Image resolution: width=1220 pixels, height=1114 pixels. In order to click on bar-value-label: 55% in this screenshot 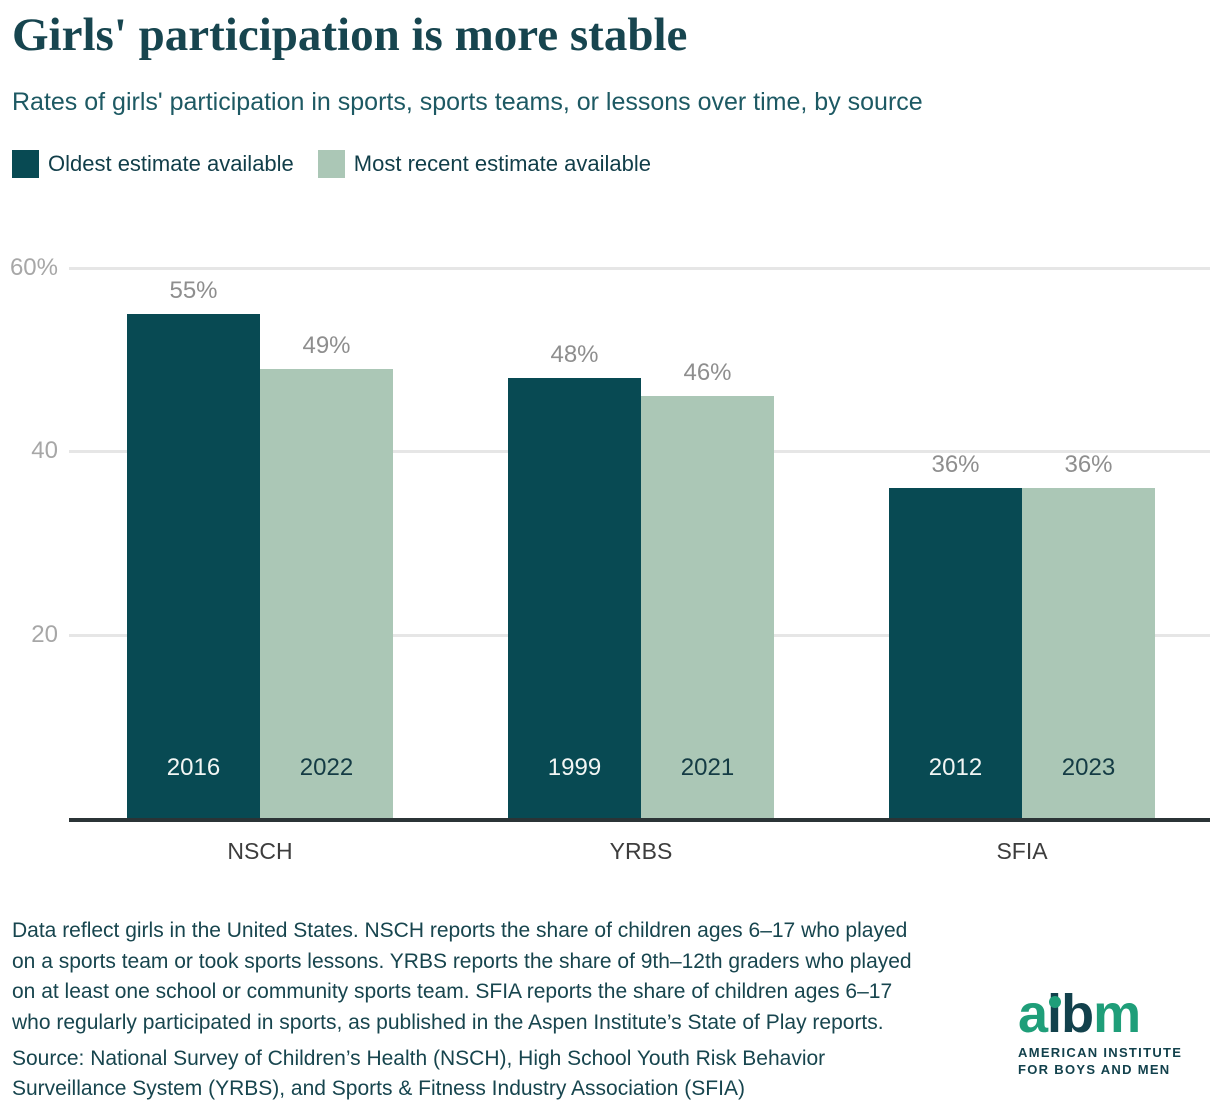, I will do `click(193, 290)`.